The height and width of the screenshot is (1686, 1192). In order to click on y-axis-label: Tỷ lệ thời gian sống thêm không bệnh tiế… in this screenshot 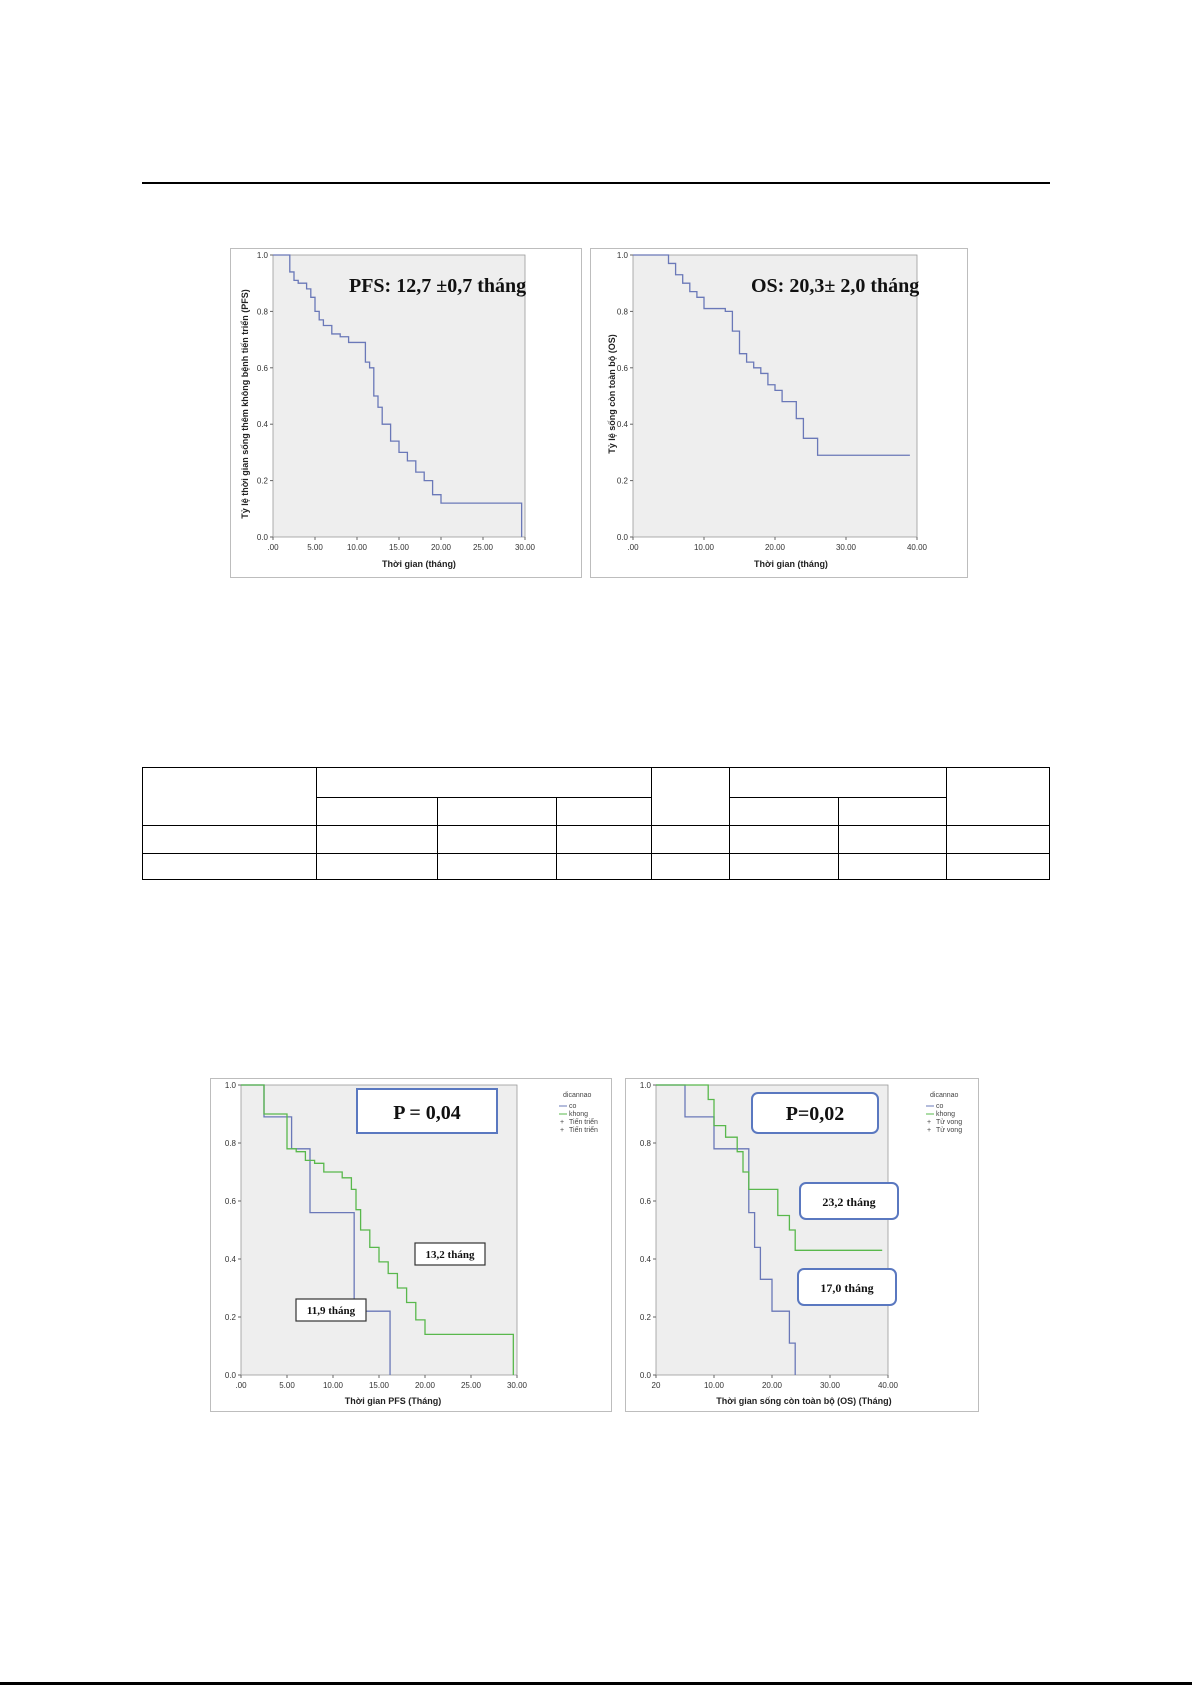, I will do `click(245, 403)`.